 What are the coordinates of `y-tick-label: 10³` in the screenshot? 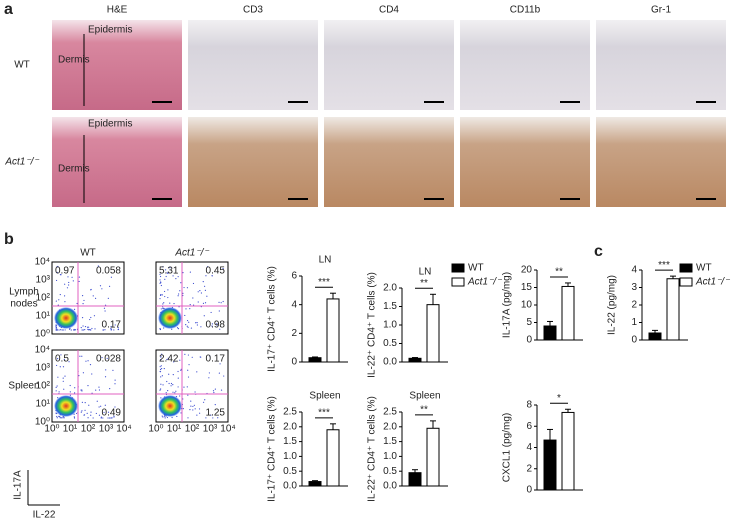 It's located at (43, 280).